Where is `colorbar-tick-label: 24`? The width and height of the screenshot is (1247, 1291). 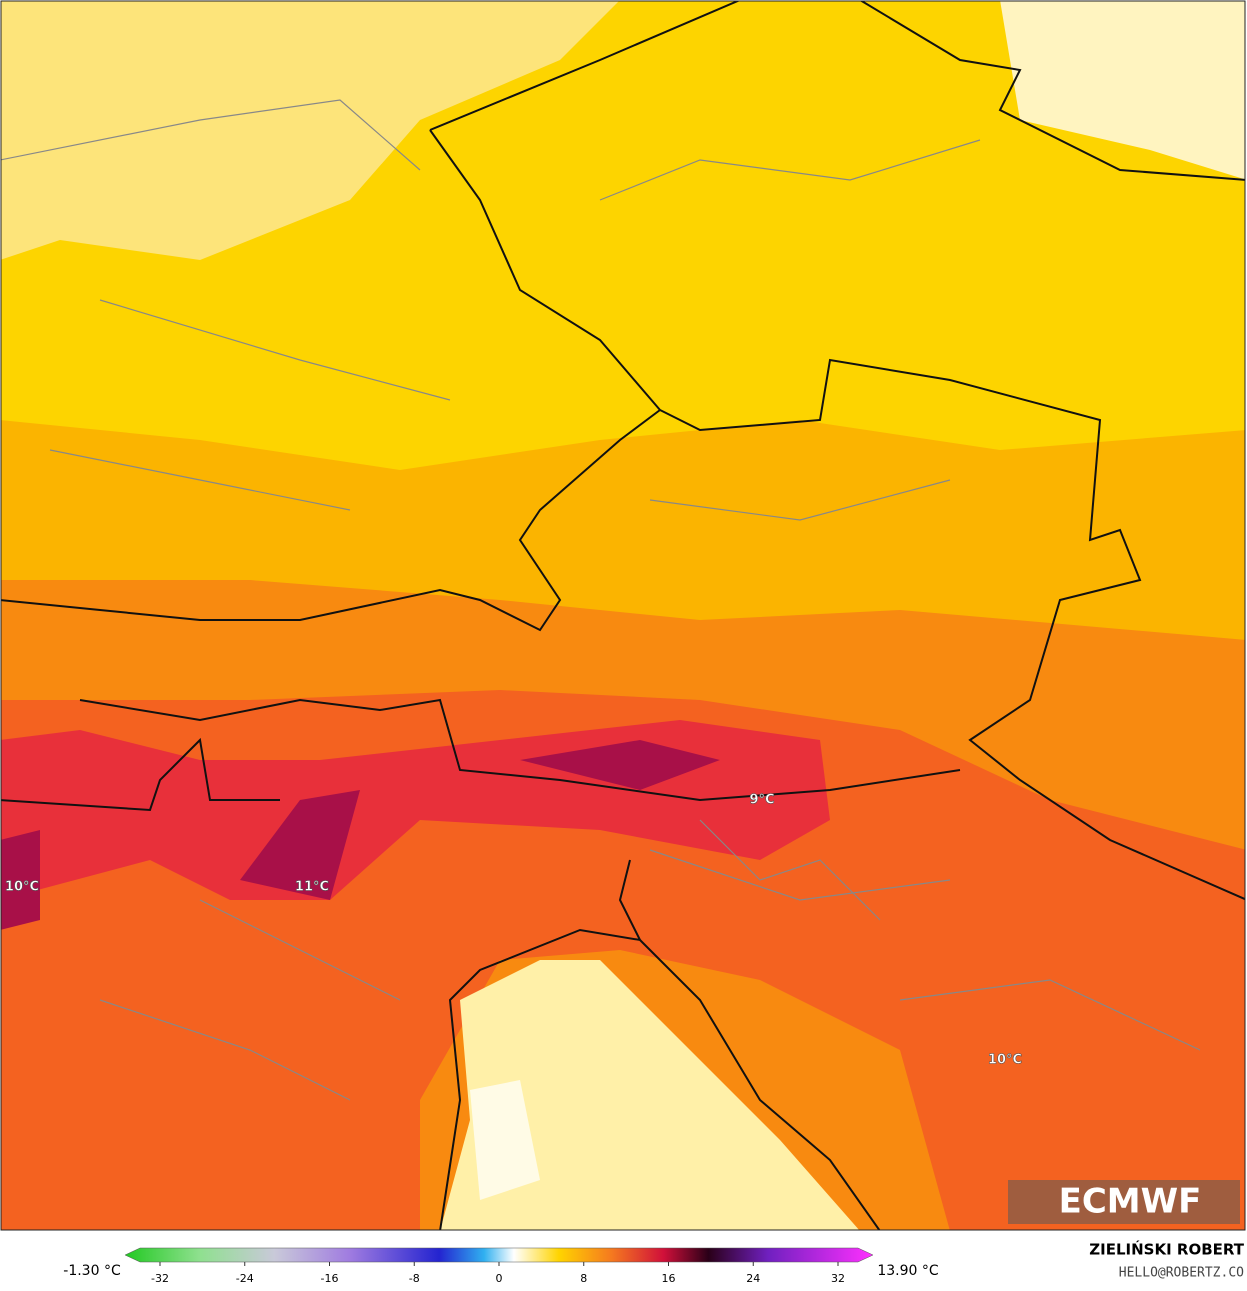
colorbar-tick-label: 24 is located at coordinates (753, 1278).